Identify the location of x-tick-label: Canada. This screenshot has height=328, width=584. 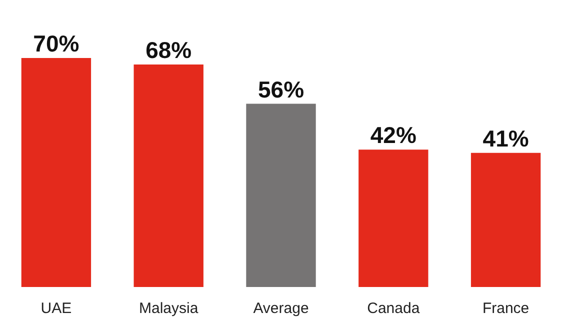
(393, 308).